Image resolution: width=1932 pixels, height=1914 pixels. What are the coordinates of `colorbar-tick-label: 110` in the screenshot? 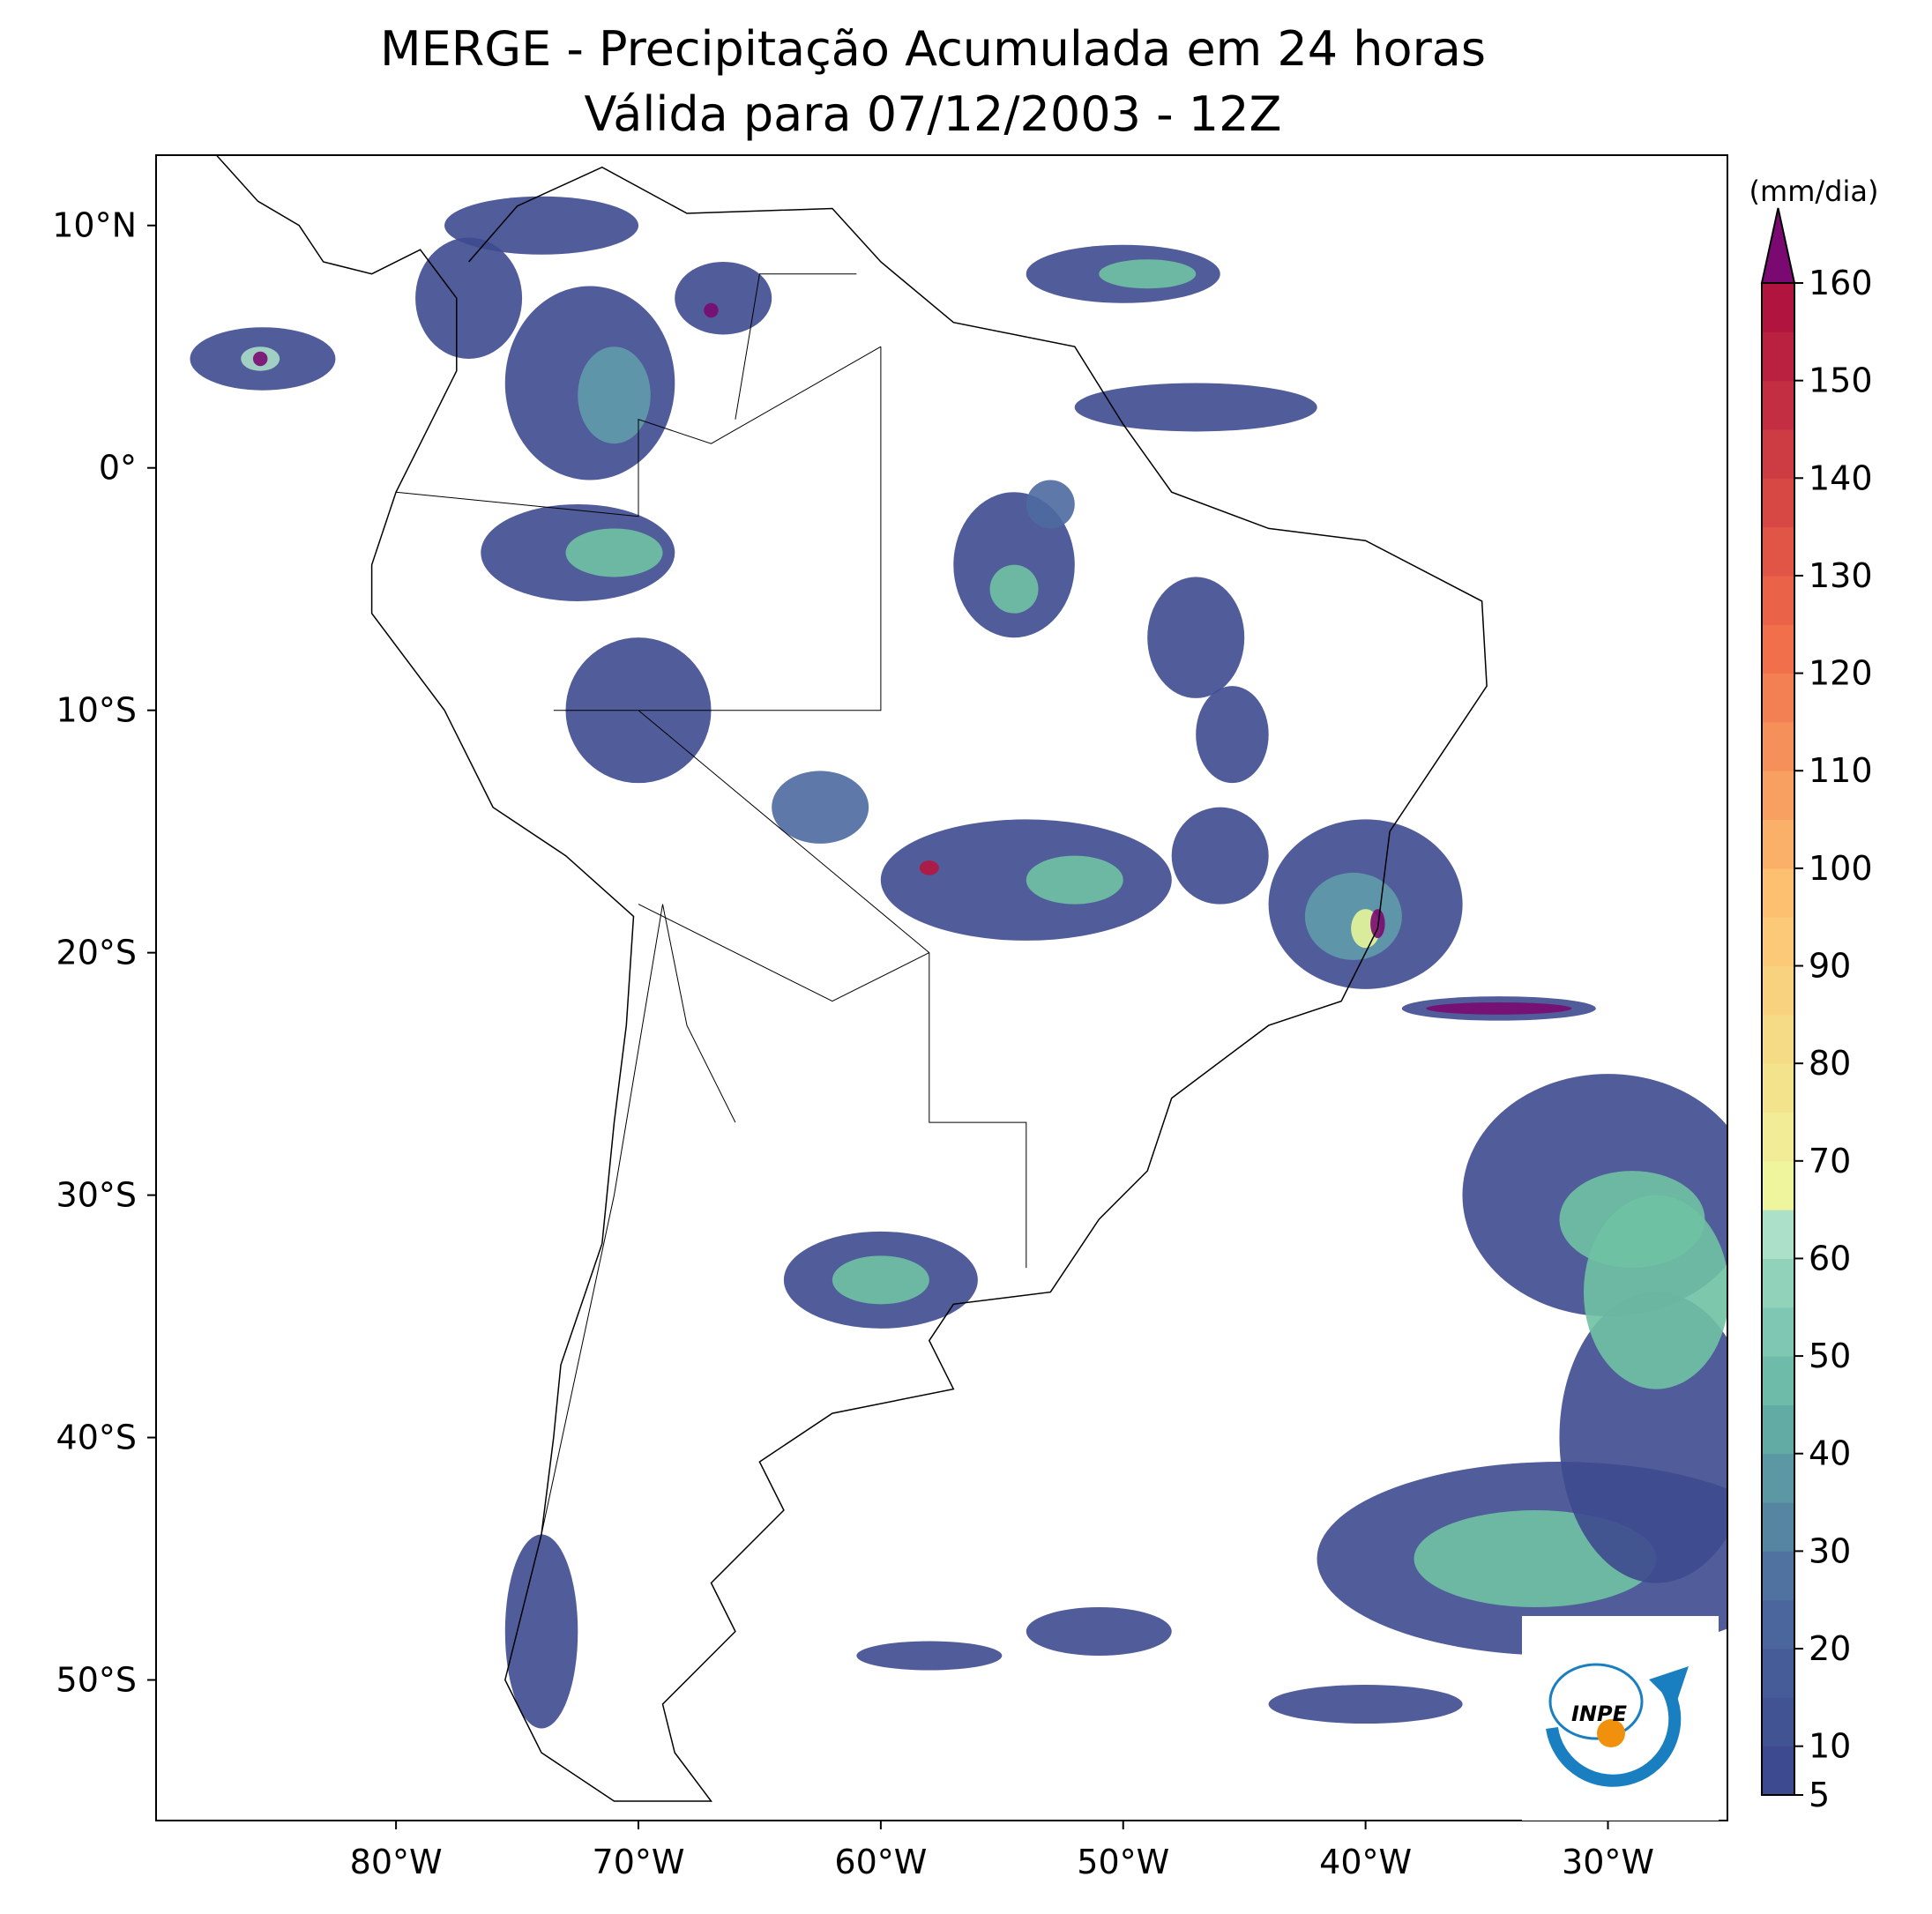 It's located at (1841, 770).